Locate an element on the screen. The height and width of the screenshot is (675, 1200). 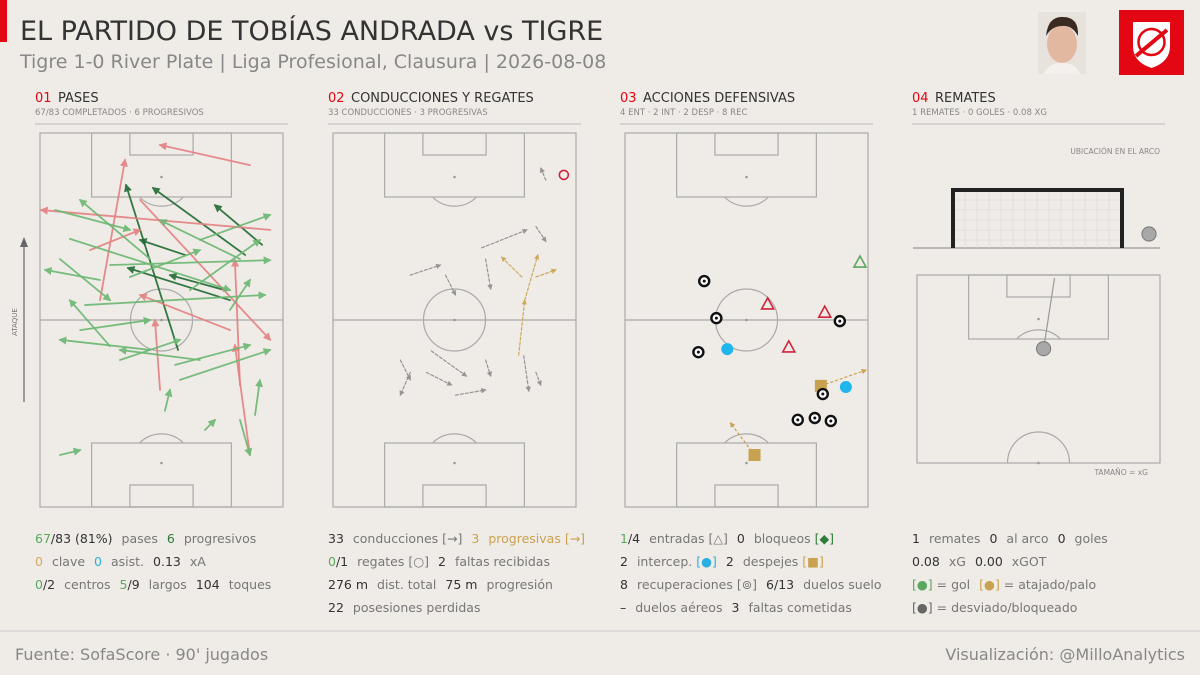
stat-text: progresivas [→] is located at coordinates (536, 538).